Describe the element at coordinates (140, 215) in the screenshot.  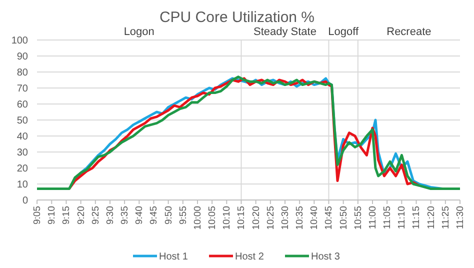
I see `x-tick-label: 9:40` at that location.